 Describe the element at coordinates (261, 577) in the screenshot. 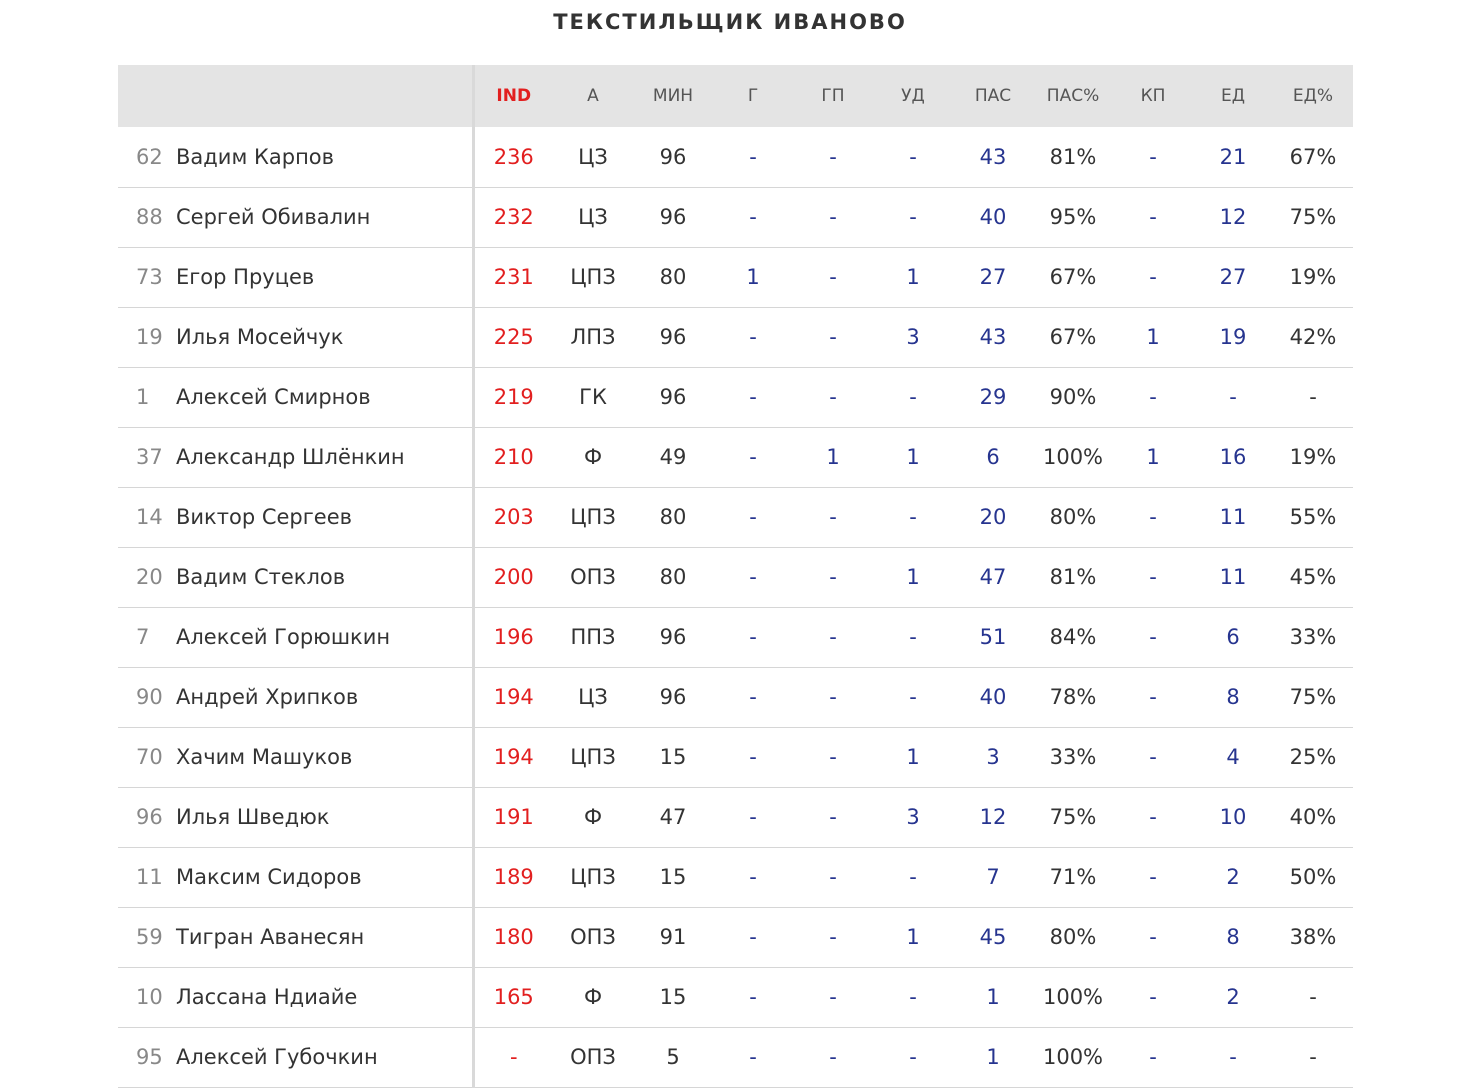

I see `player-name-link: Вадим Стеклов` at that location.